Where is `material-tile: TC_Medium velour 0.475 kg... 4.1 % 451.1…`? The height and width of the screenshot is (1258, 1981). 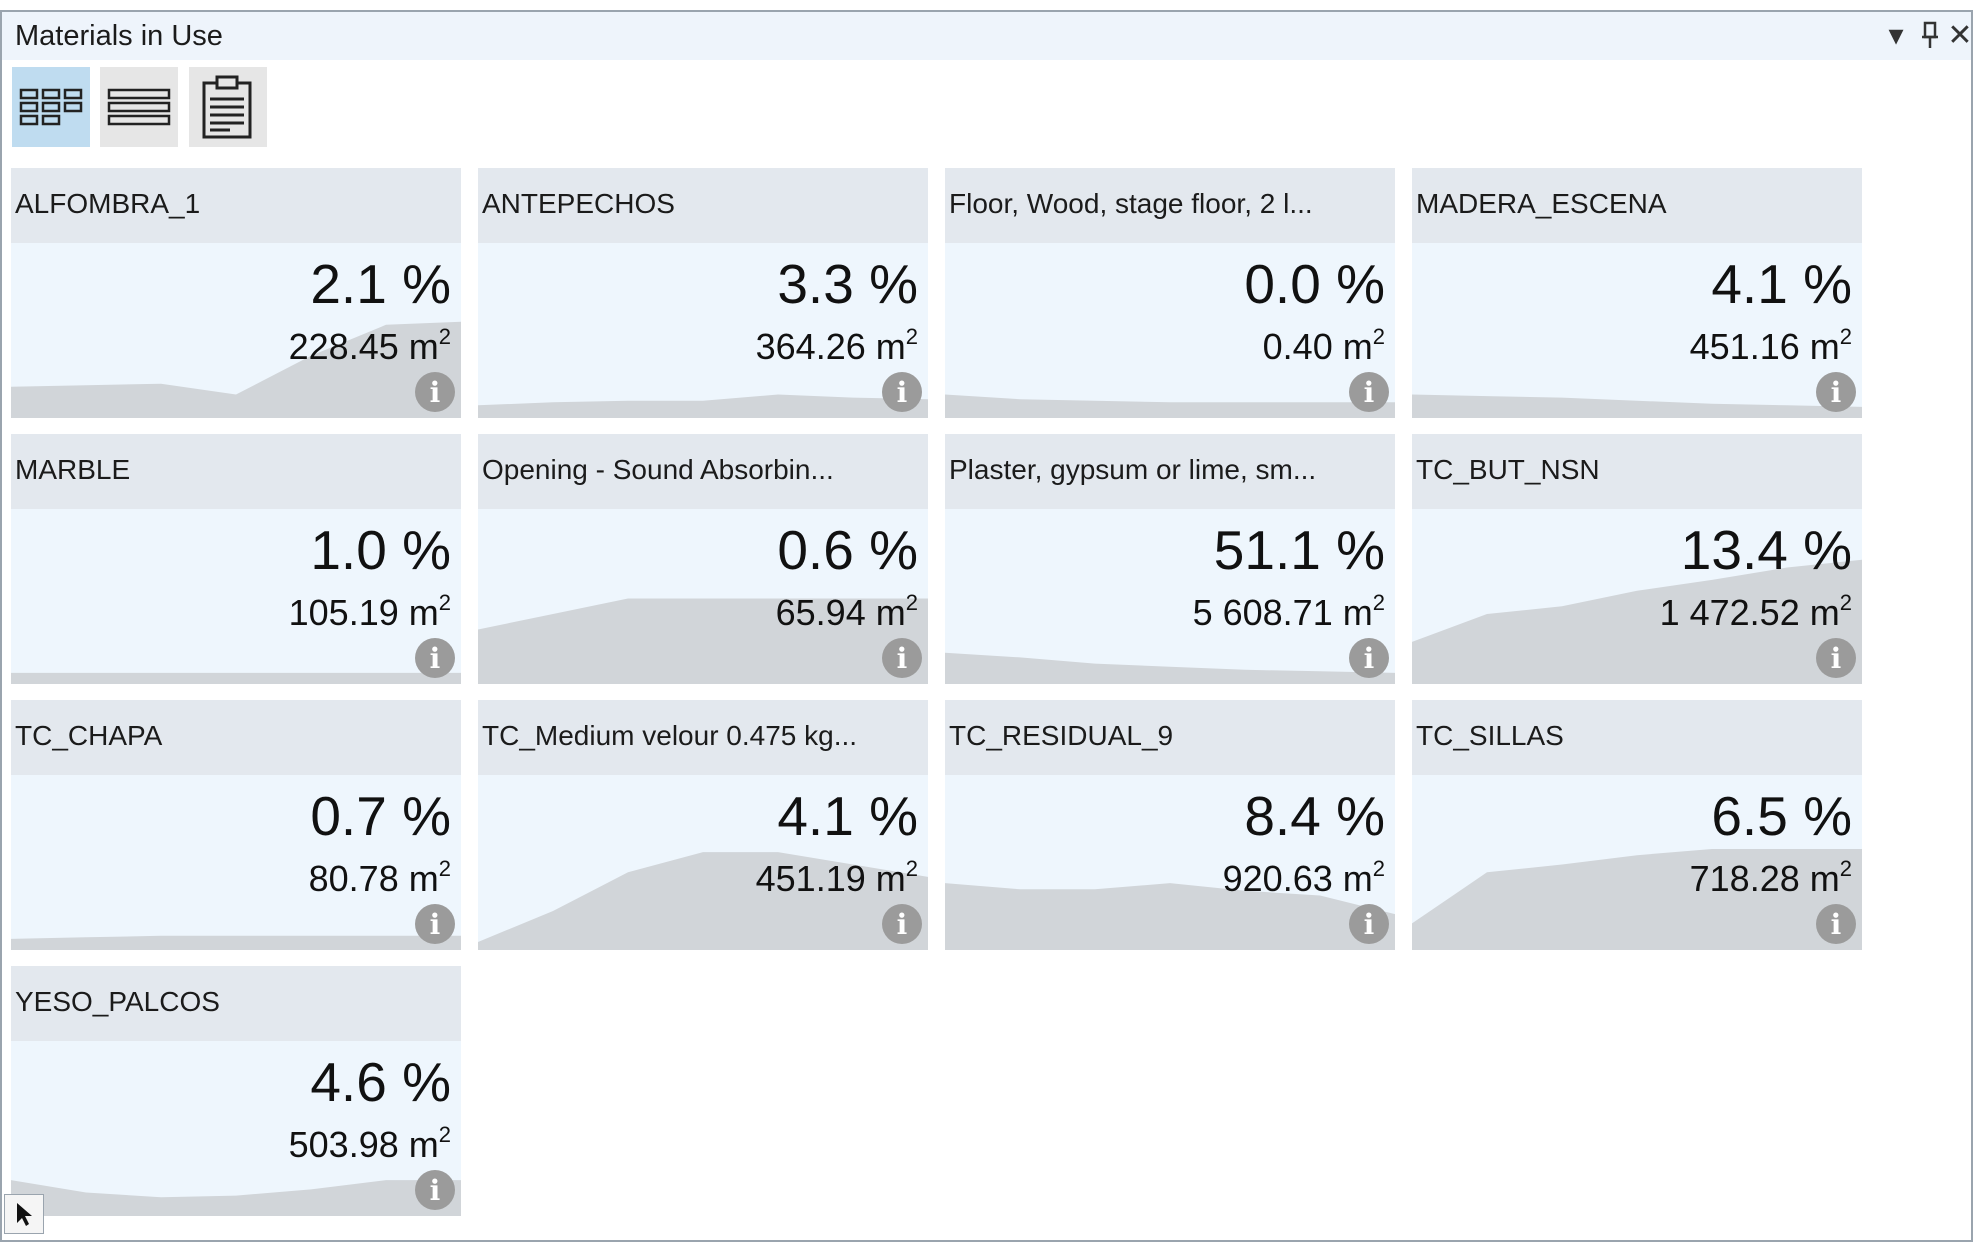 material-tile: TC_Medium velour 0.475 kg... 4.1 % 451.1… is located at coordinates (703, 825).